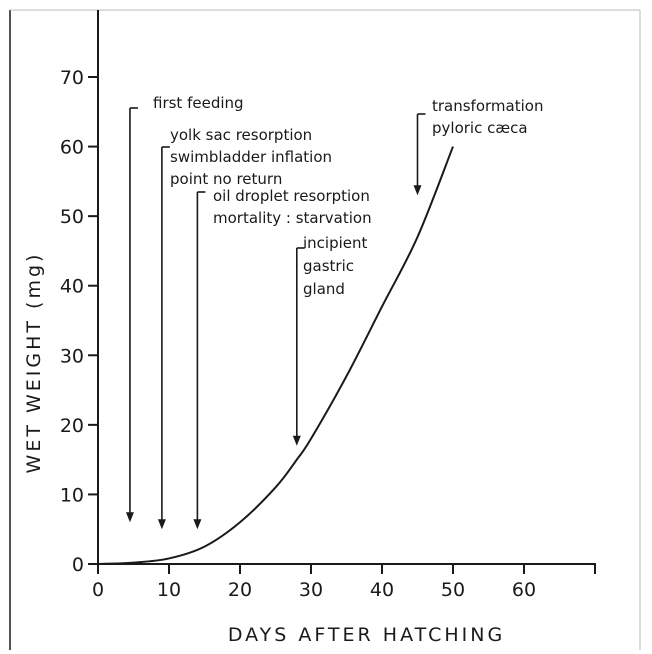  Describe the element at coordinates (72, 495) in the screenshot. I see `y-tick-label-10: 10` at that location.